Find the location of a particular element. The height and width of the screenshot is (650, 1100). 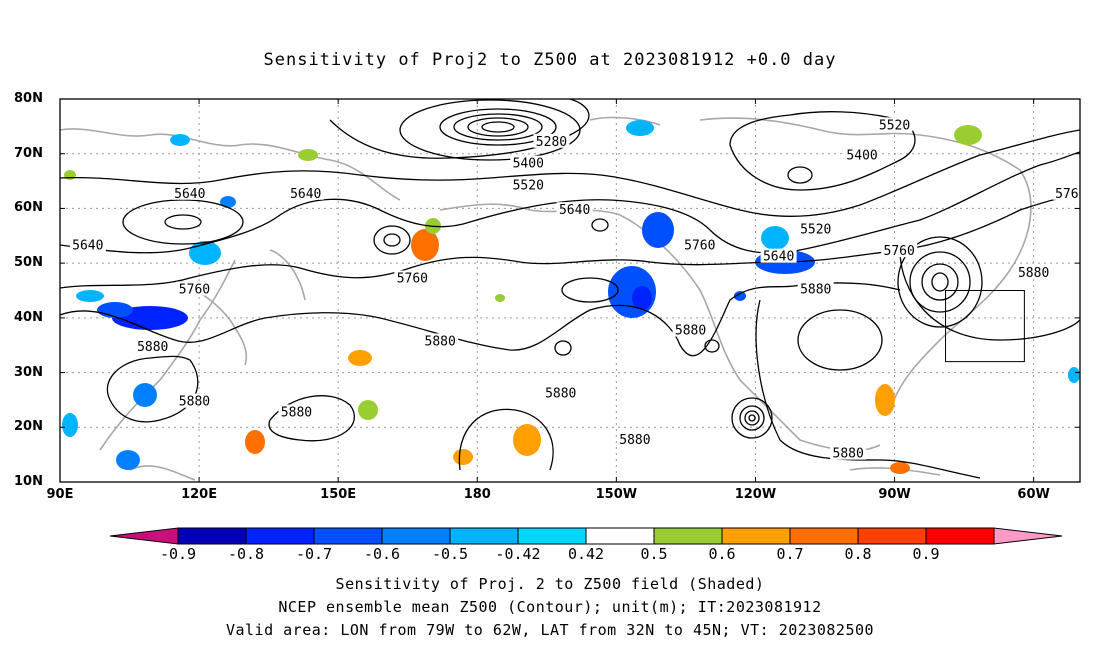

contour-pacific-high is located at coordinates (590, 290).